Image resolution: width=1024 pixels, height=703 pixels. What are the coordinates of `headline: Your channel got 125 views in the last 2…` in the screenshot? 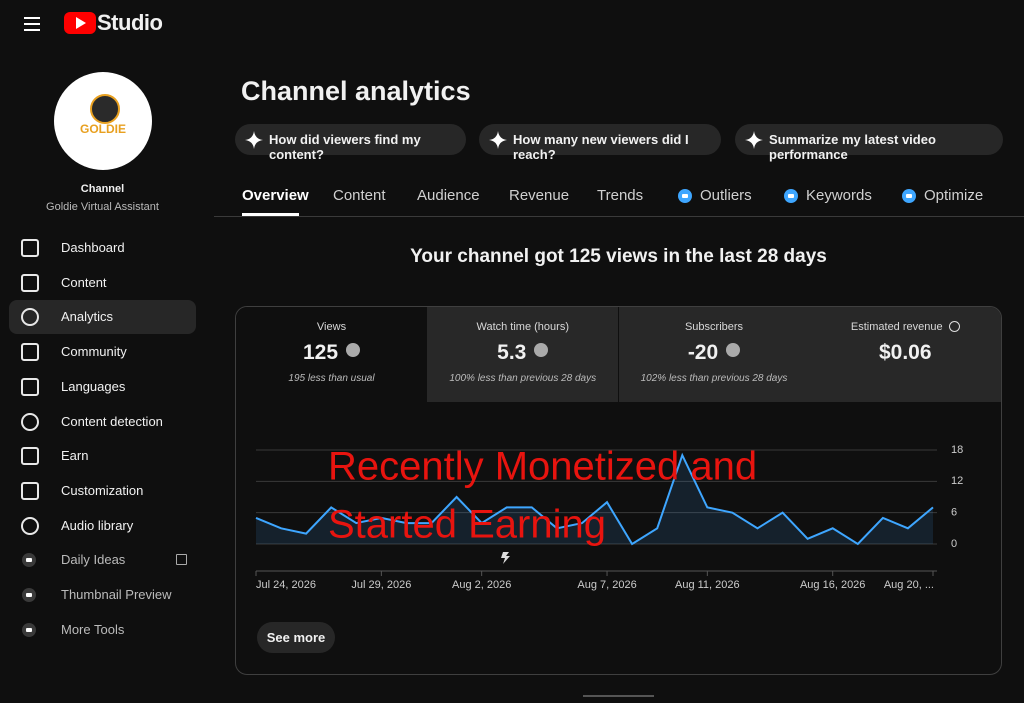 It's located at (618, 256).